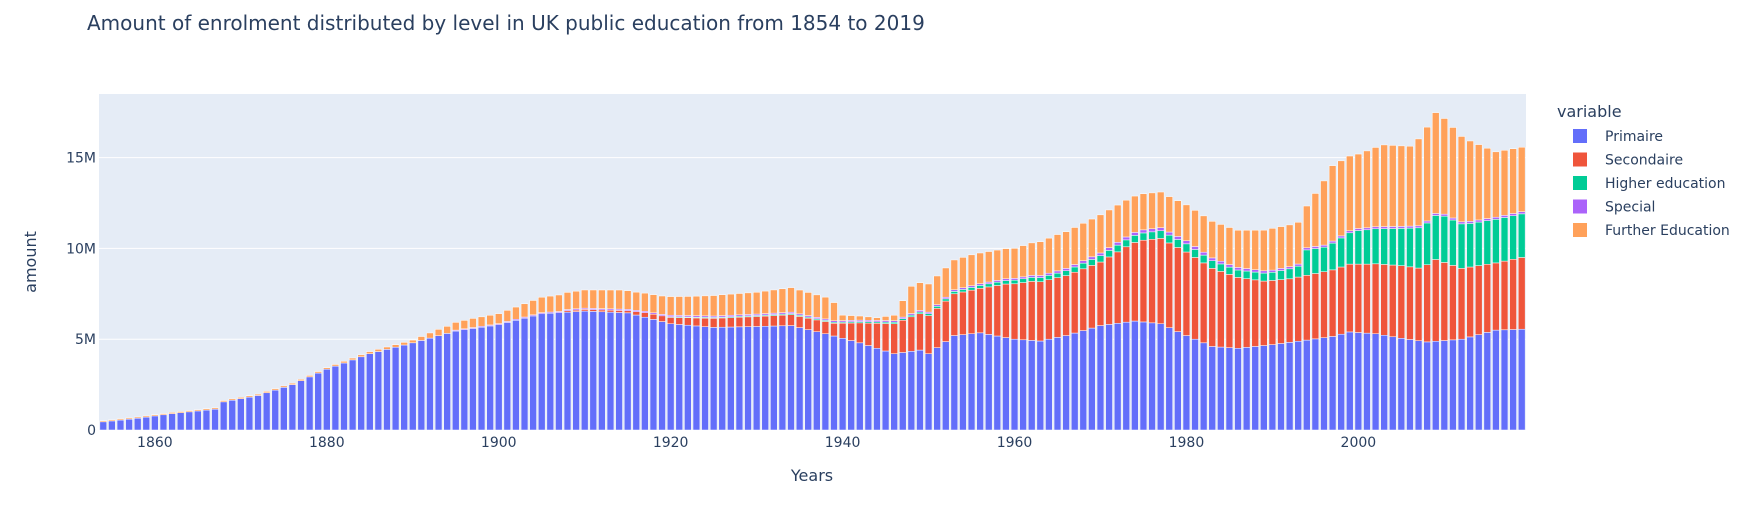 The width and height of the screenshot is (1758, 509). What do you see at coordinates (671, 443) in the screenshot?
I see `x-tick-label: 1920` at bounding box center [671, 443].